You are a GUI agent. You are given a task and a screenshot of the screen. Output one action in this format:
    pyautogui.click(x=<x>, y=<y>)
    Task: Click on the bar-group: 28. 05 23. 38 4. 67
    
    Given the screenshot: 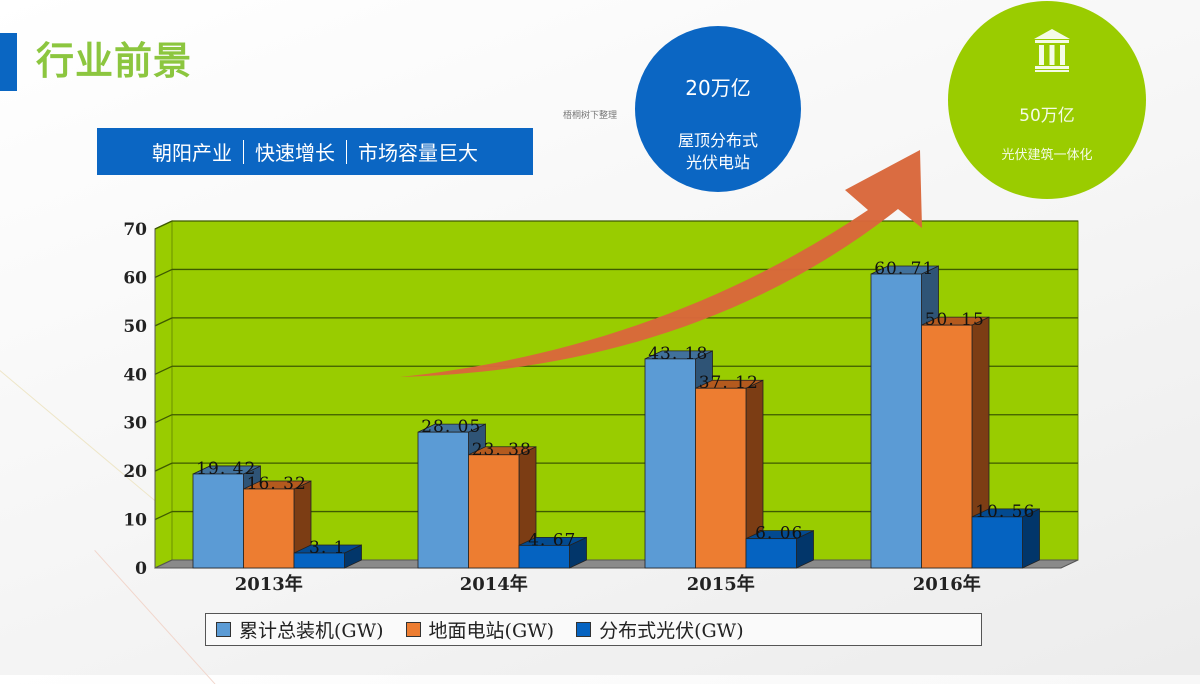 What is the action you would take?
    pyautogui.click(x=502, y=493)
    